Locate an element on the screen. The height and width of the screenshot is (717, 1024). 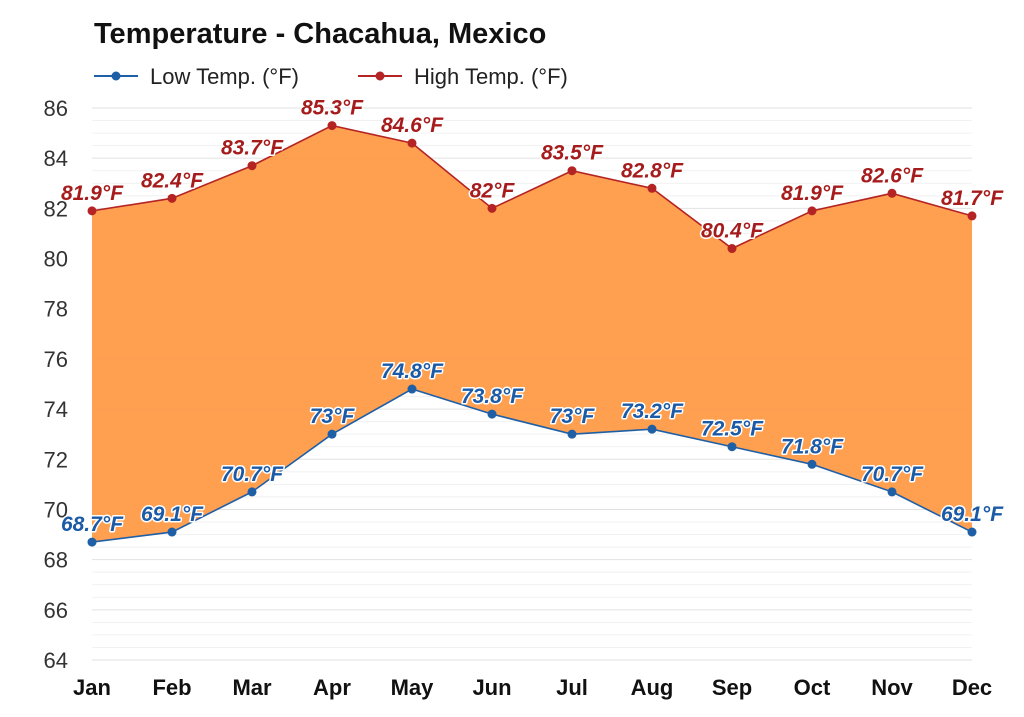
high-temp-label: 82.8°F is located at coordinates (652, 170).